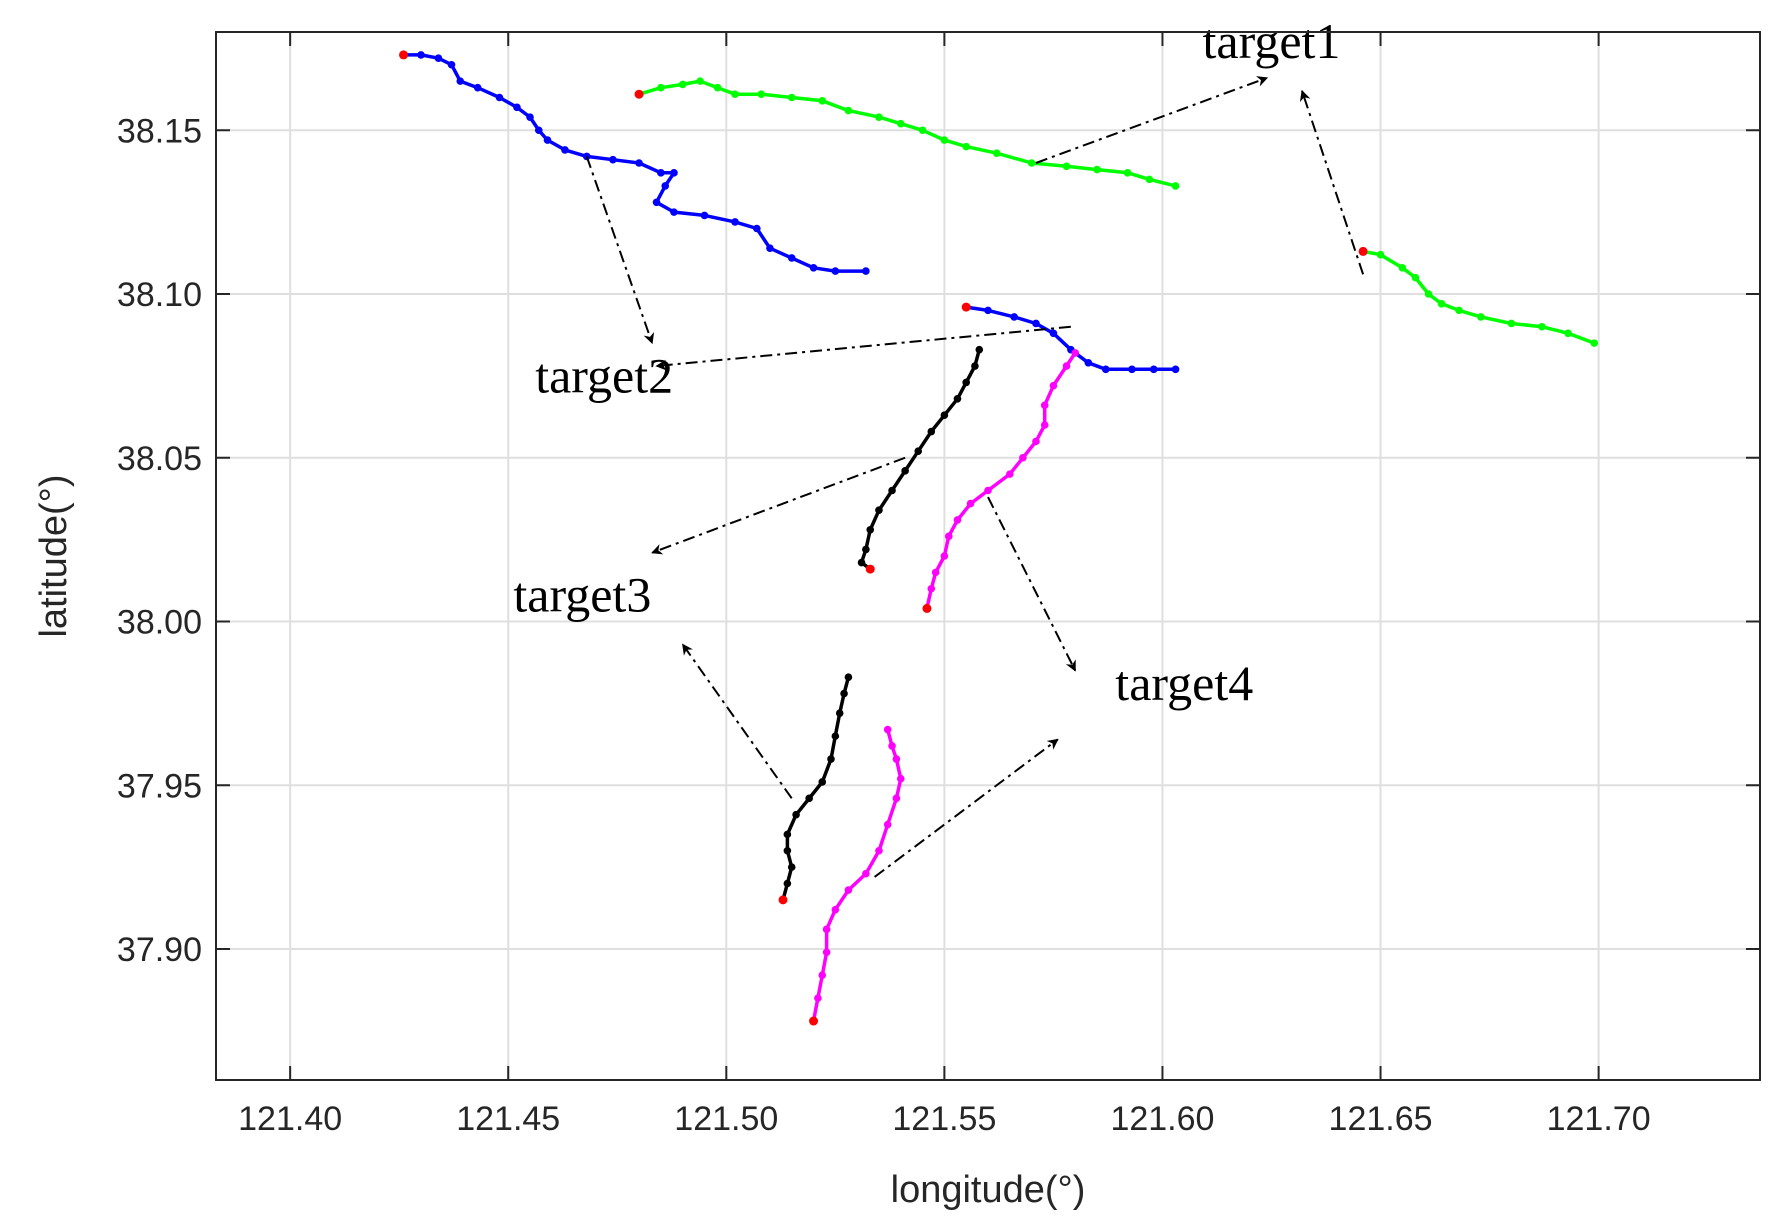 This screenshot has height=1230, width=1790. I want to click on x-tick-label: 121.70, so click(1599, 1119).